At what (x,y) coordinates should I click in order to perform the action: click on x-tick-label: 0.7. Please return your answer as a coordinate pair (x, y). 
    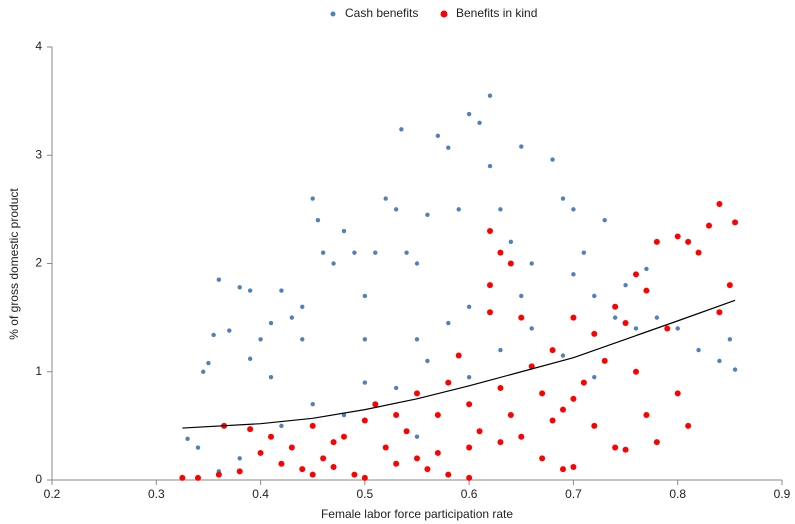
    Looking at the image, I should click on (573, 494).